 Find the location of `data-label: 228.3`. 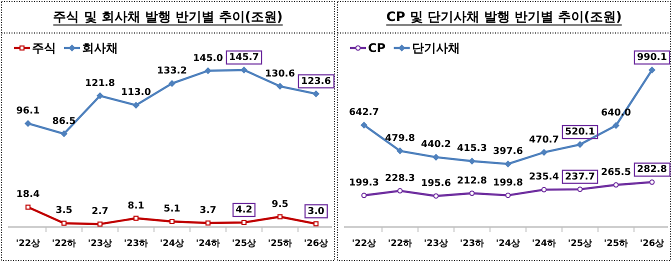

data-label: 228.3 is located at coordinates (400, 178).